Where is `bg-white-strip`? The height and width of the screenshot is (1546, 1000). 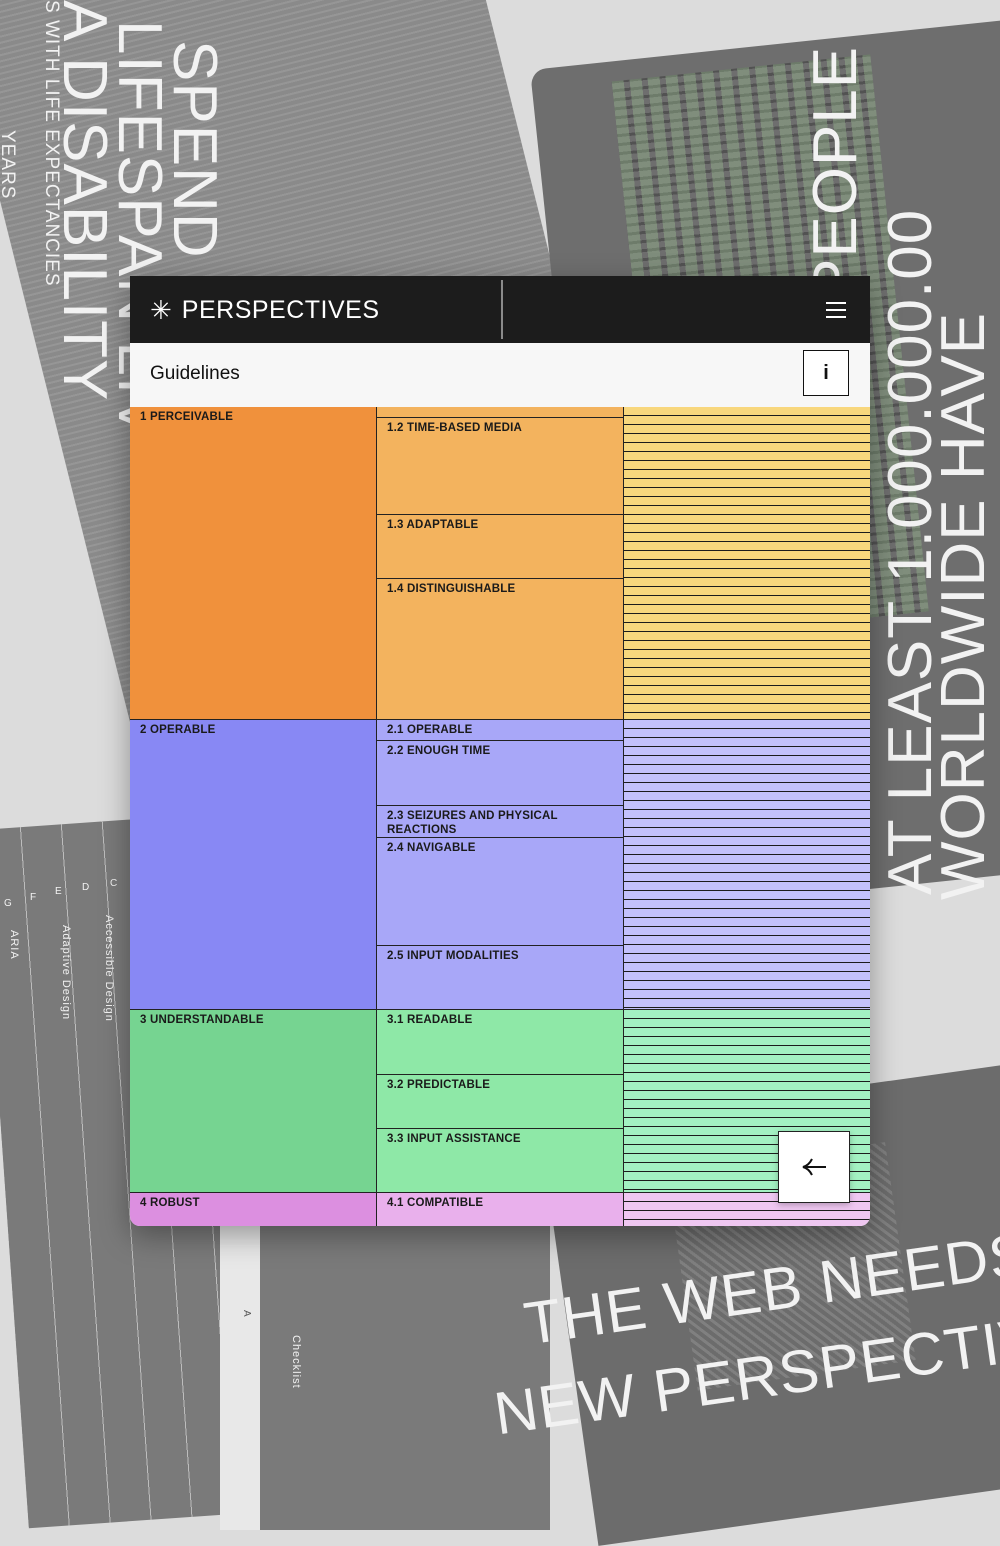
bg-white-strip is located at coordinates (240, 1360).